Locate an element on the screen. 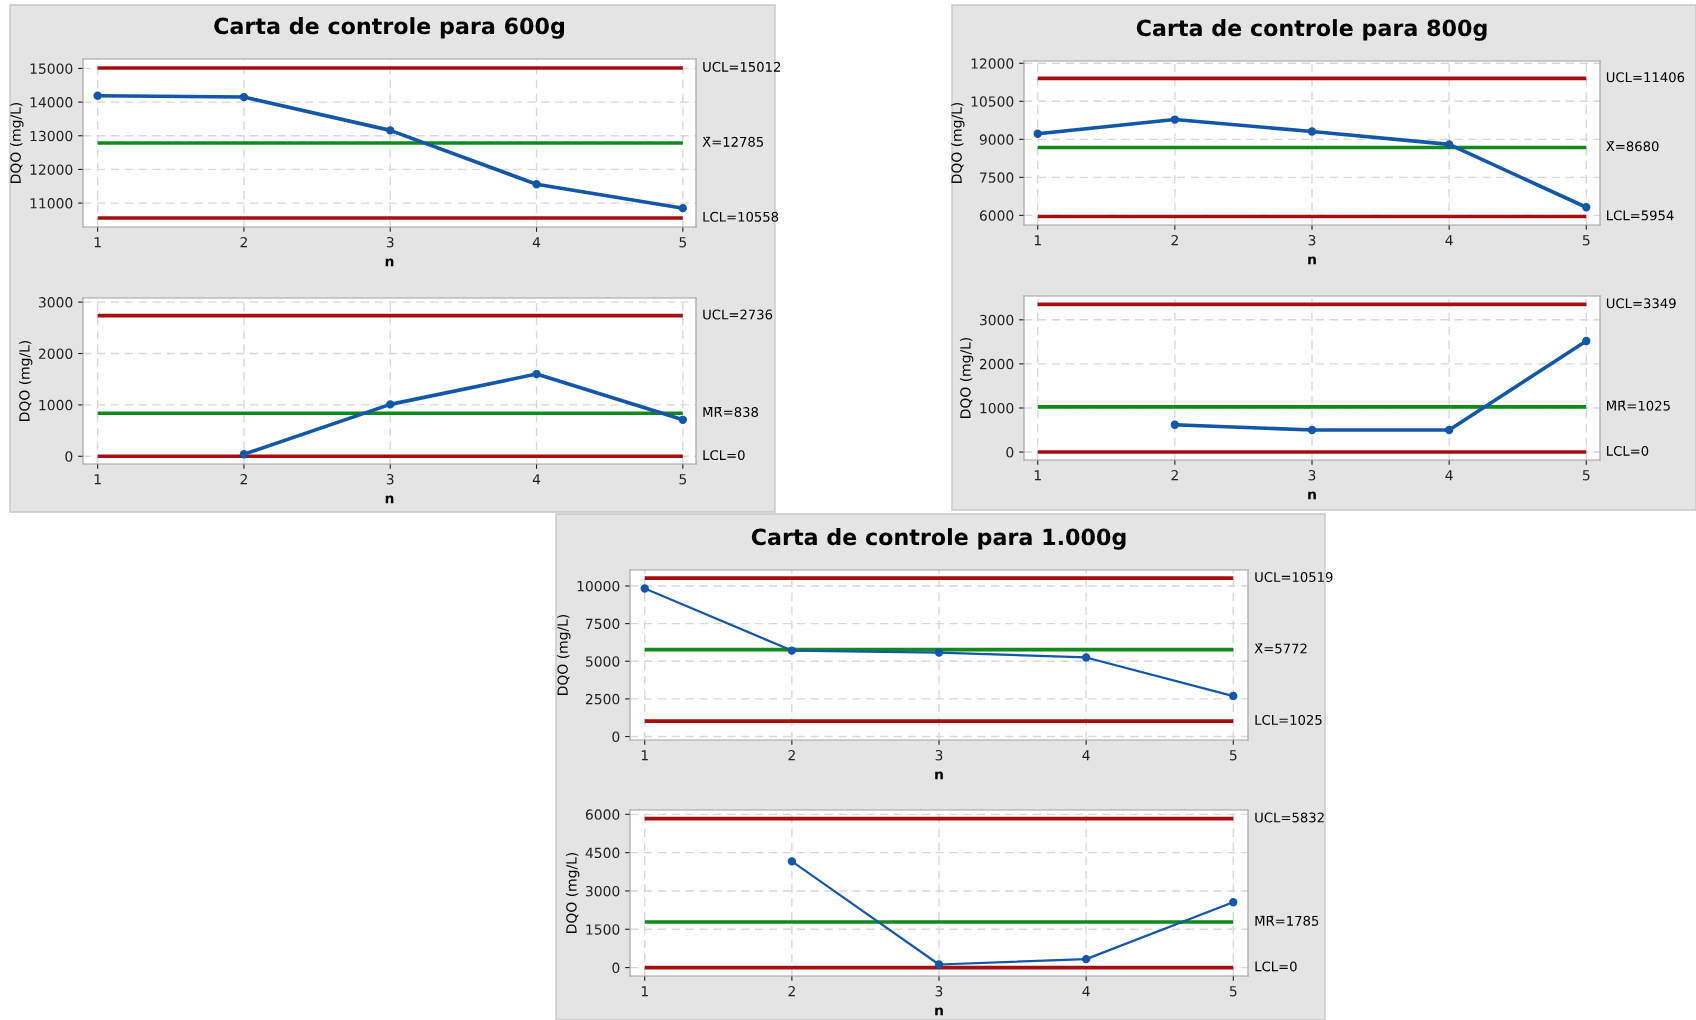 The width and height of the screenshot is (1696, 1020). ref-line-label: LCL=10558 is located at coordinates (741, 216).